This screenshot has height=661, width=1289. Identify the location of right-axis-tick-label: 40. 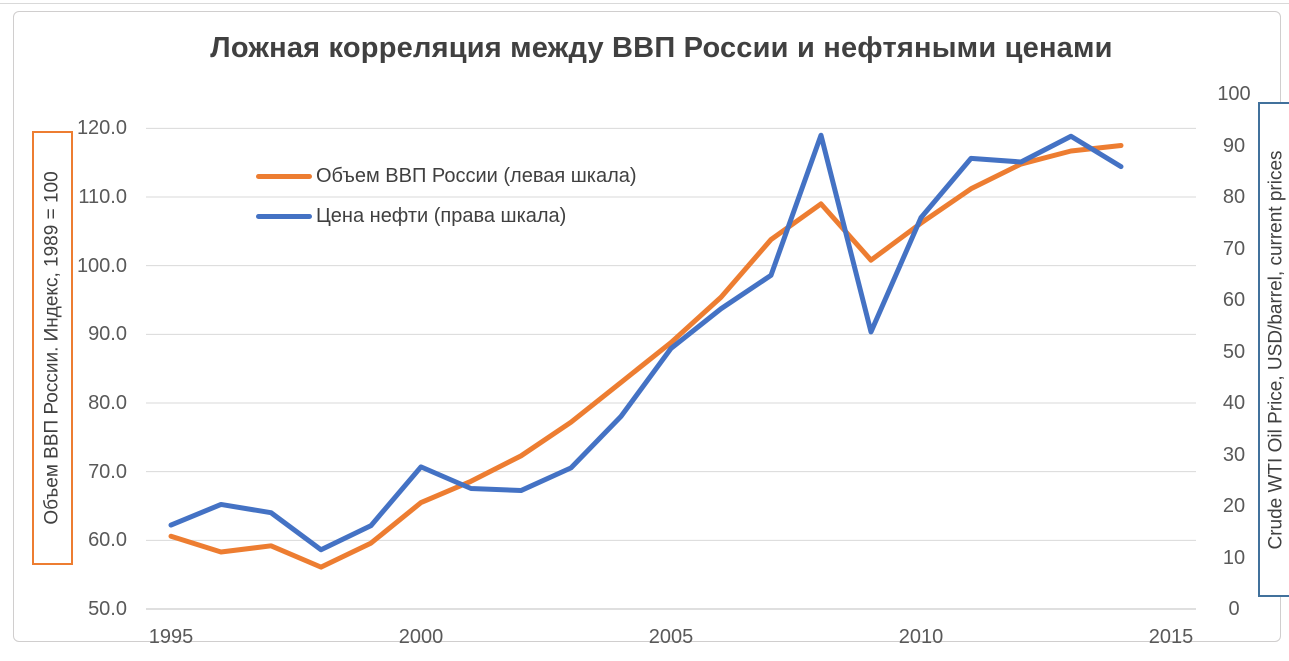
(1234, 403).